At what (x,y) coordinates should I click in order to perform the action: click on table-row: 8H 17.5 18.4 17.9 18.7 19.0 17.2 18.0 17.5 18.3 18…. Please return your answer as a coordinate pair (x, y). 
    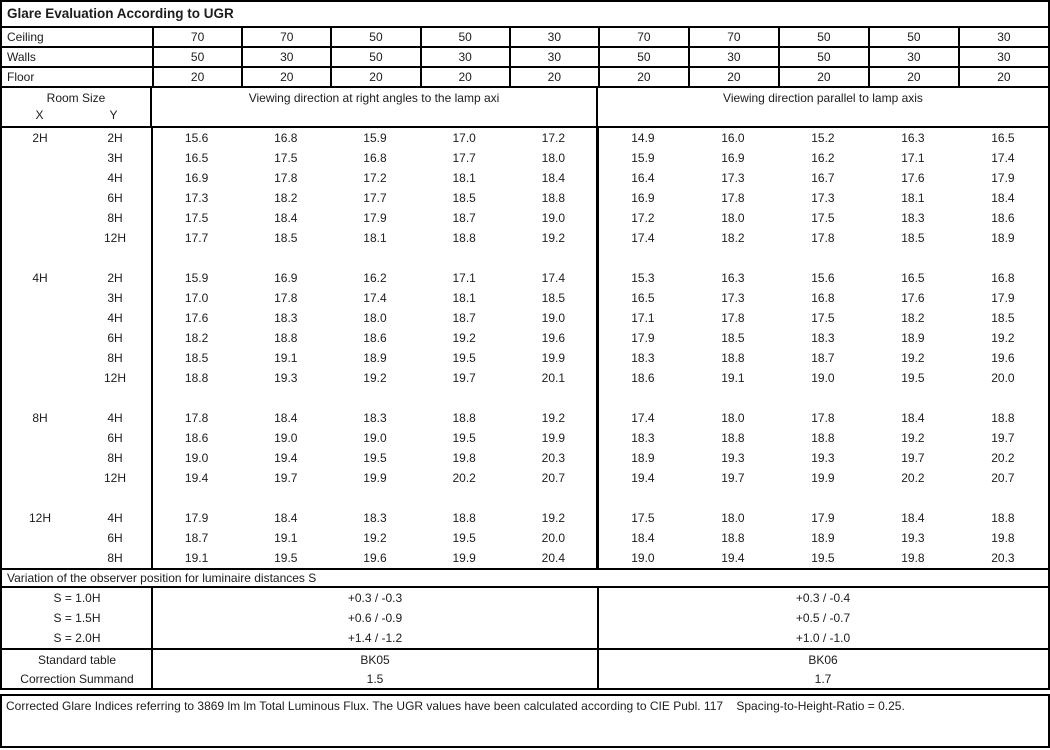
    Looking at the image, I should click on (525, 218).